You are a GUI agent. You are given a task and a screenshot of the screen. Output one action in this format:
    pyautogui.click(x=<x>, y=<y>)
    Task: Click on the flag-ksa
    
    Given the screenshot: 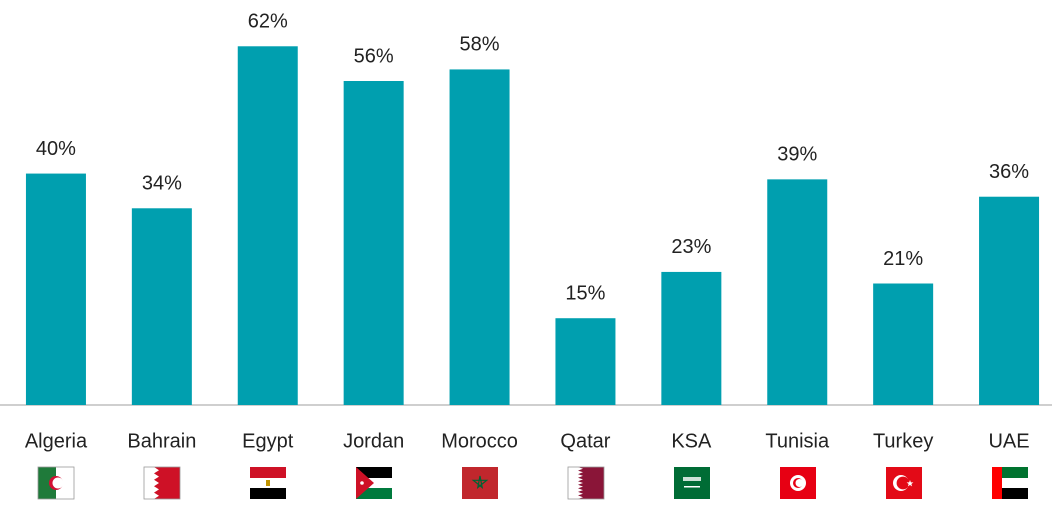 What is the action you would take?
    pyautogui.click(x=692, y=483)
    